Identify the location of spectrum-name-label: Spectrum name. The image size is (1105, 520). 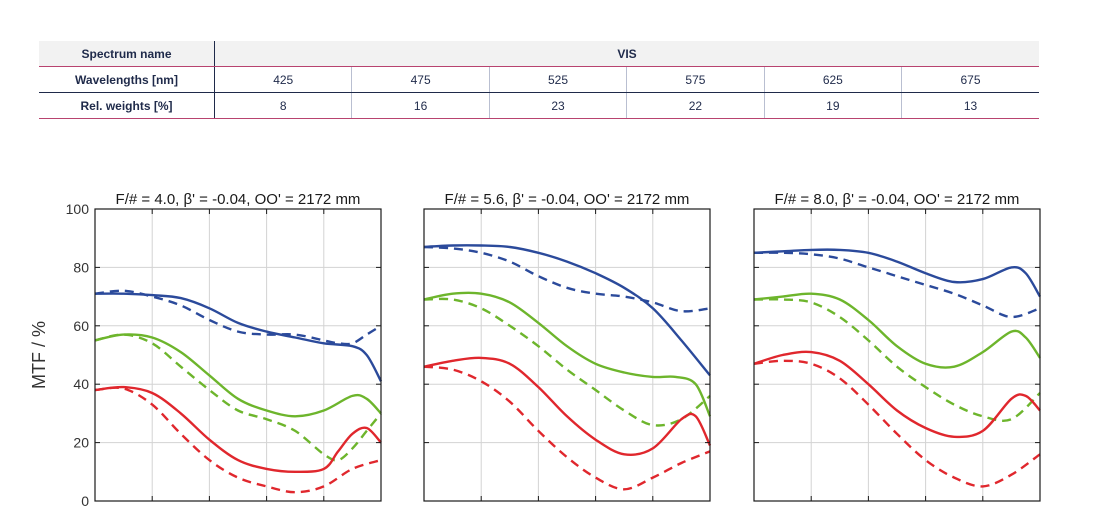
(127, 54).